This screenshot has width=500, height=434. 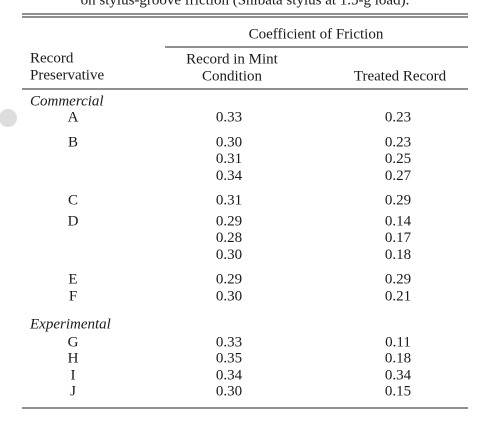 What do you see at coordinates (316, 34) in the screenshot?
I see `group-header: Coefficient of Friction` at bounding box center [316, 34].